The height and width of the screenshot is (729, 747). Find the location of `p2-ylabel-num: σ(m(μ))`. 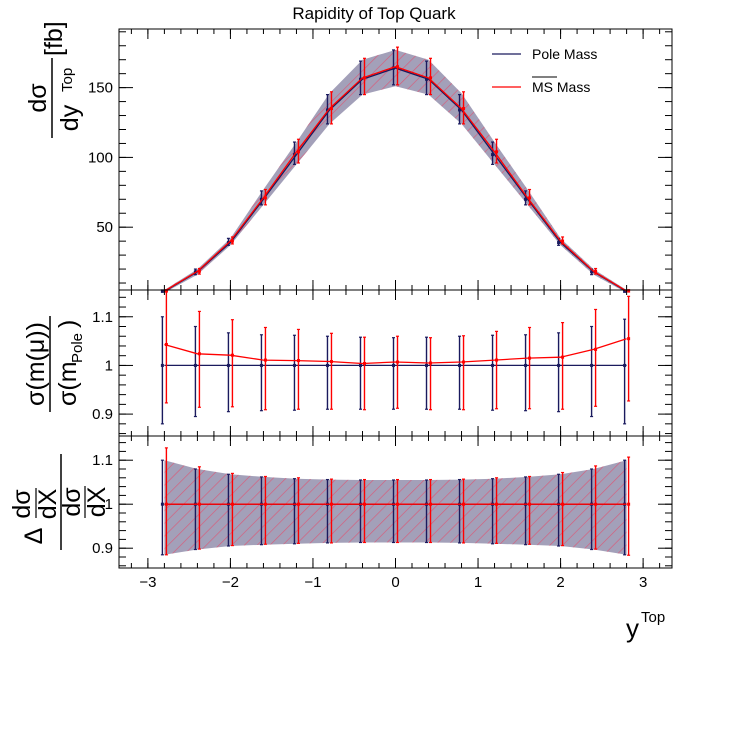

p2-ylabel-num: σ(m(μ)) is located at coordinates (36, 364).